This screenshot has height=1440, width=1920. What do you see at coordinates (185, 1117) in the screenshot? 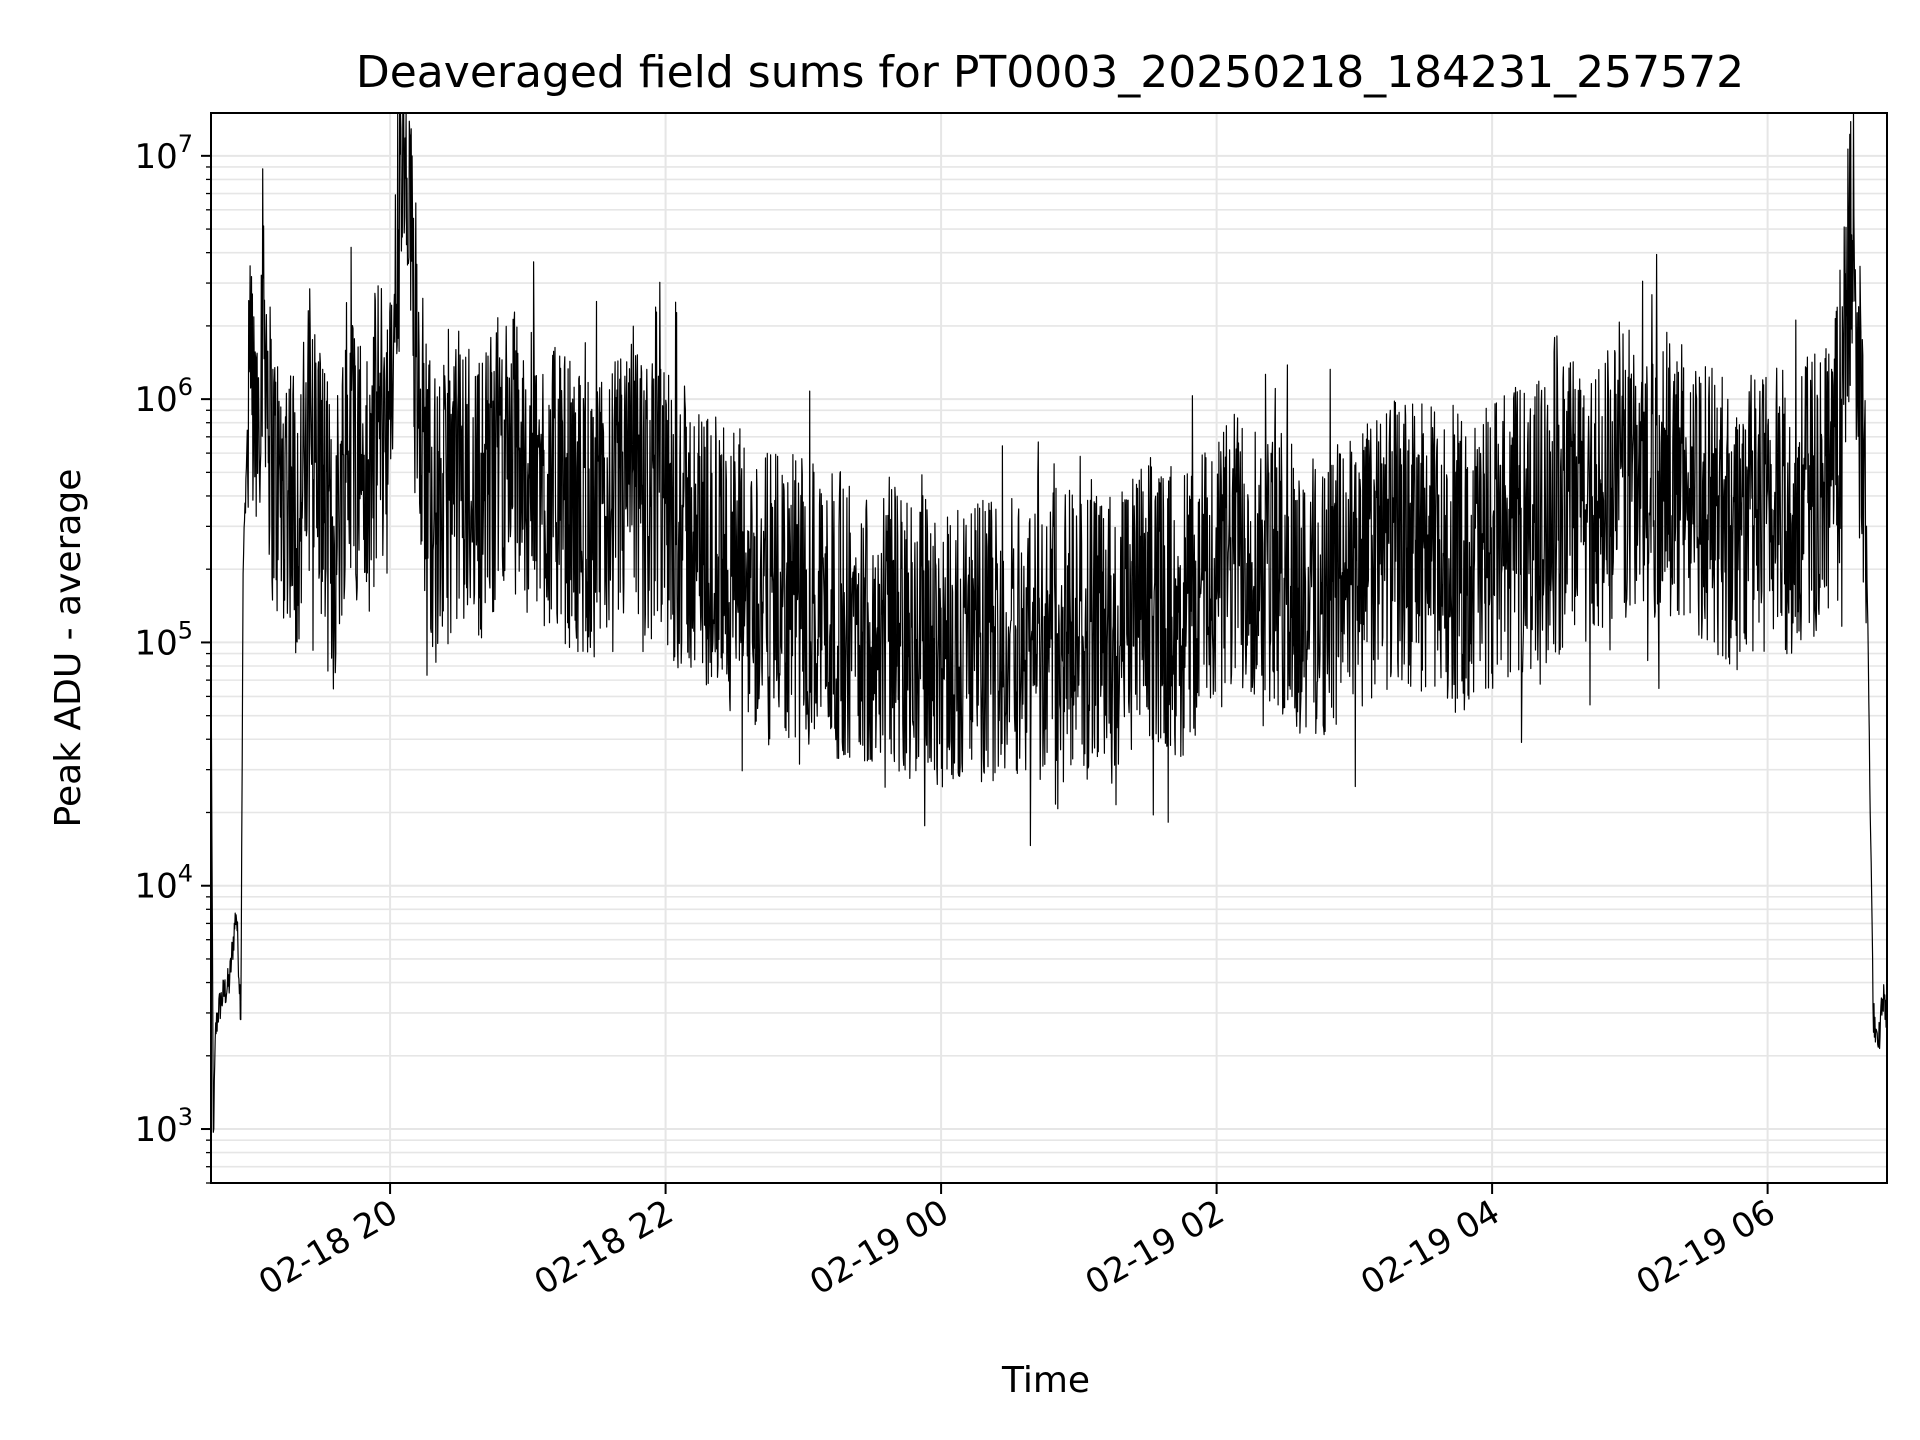
I see `y-tick-exponent: 3` at bounding box center [185, 1117].